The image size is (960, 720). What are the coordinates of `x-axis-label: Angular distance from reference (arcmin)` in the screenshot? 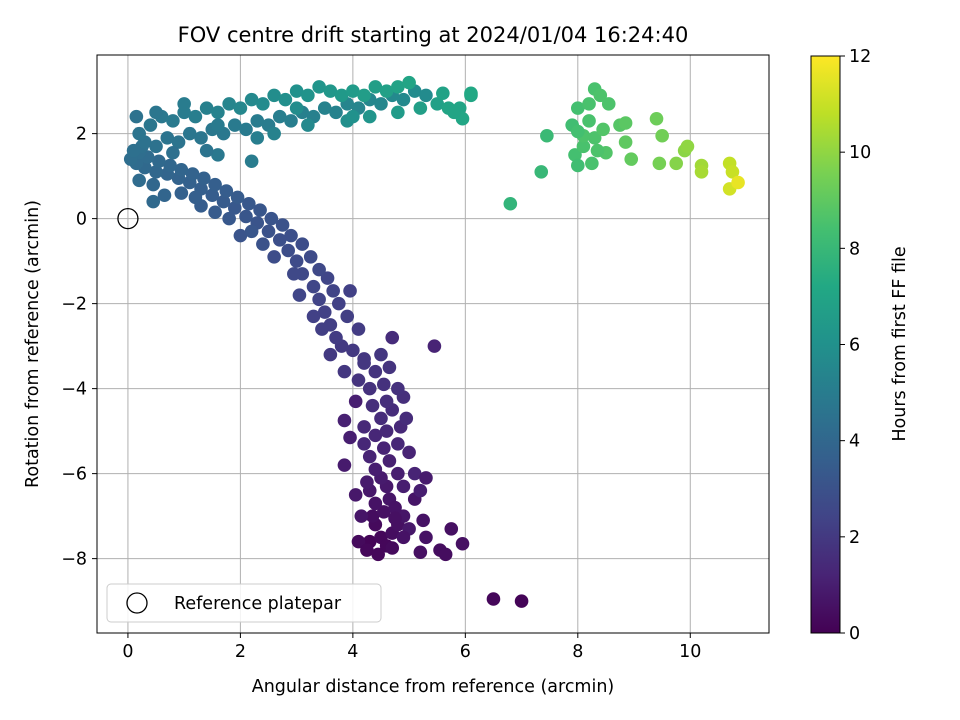 It's located at (433, 687).